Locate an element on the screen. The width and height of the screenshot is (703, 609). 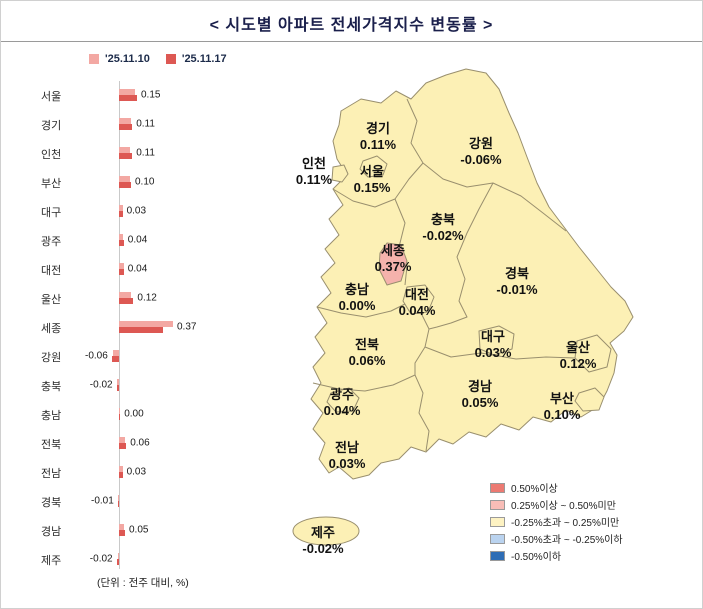
bar-category-label: 강원 is located at coordinates (51, 358).